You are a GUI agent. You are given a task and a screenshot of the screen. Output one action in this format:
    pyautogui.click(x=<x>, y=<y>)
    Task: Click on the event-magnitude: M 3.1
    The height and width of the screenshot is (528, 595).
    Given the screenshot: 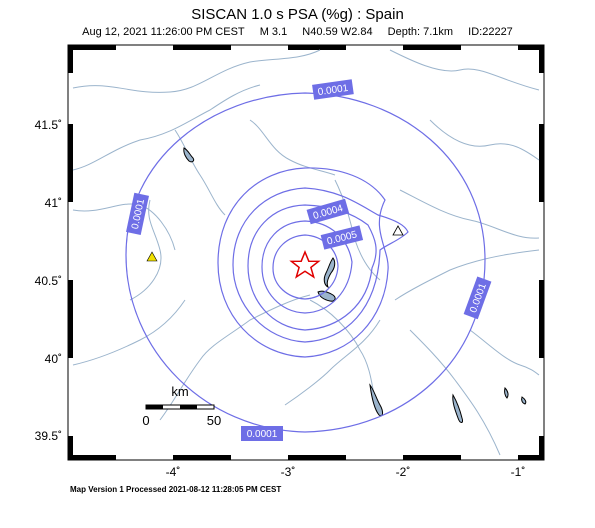 What is the action you would take?
    pyautogui.click(x=273, y=32)
    